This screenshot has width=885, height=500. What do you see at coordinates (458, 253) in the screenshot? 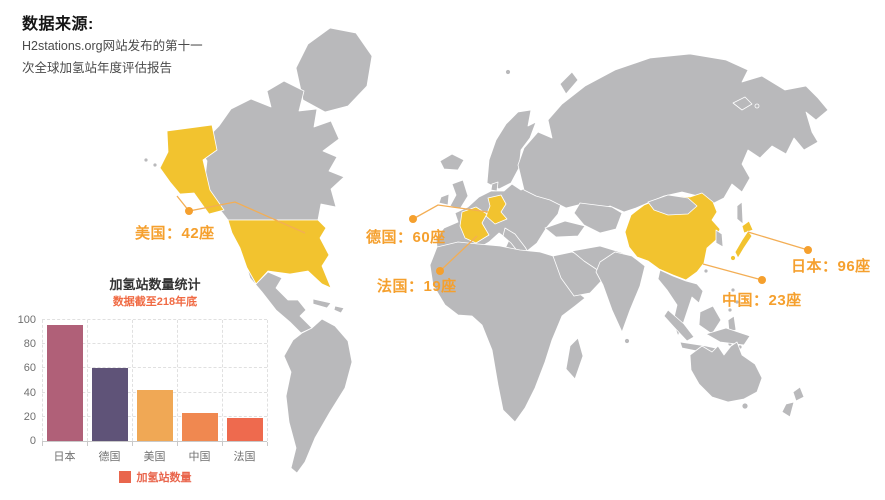
I see `leader-line-france` at bounding box center [458, 253].